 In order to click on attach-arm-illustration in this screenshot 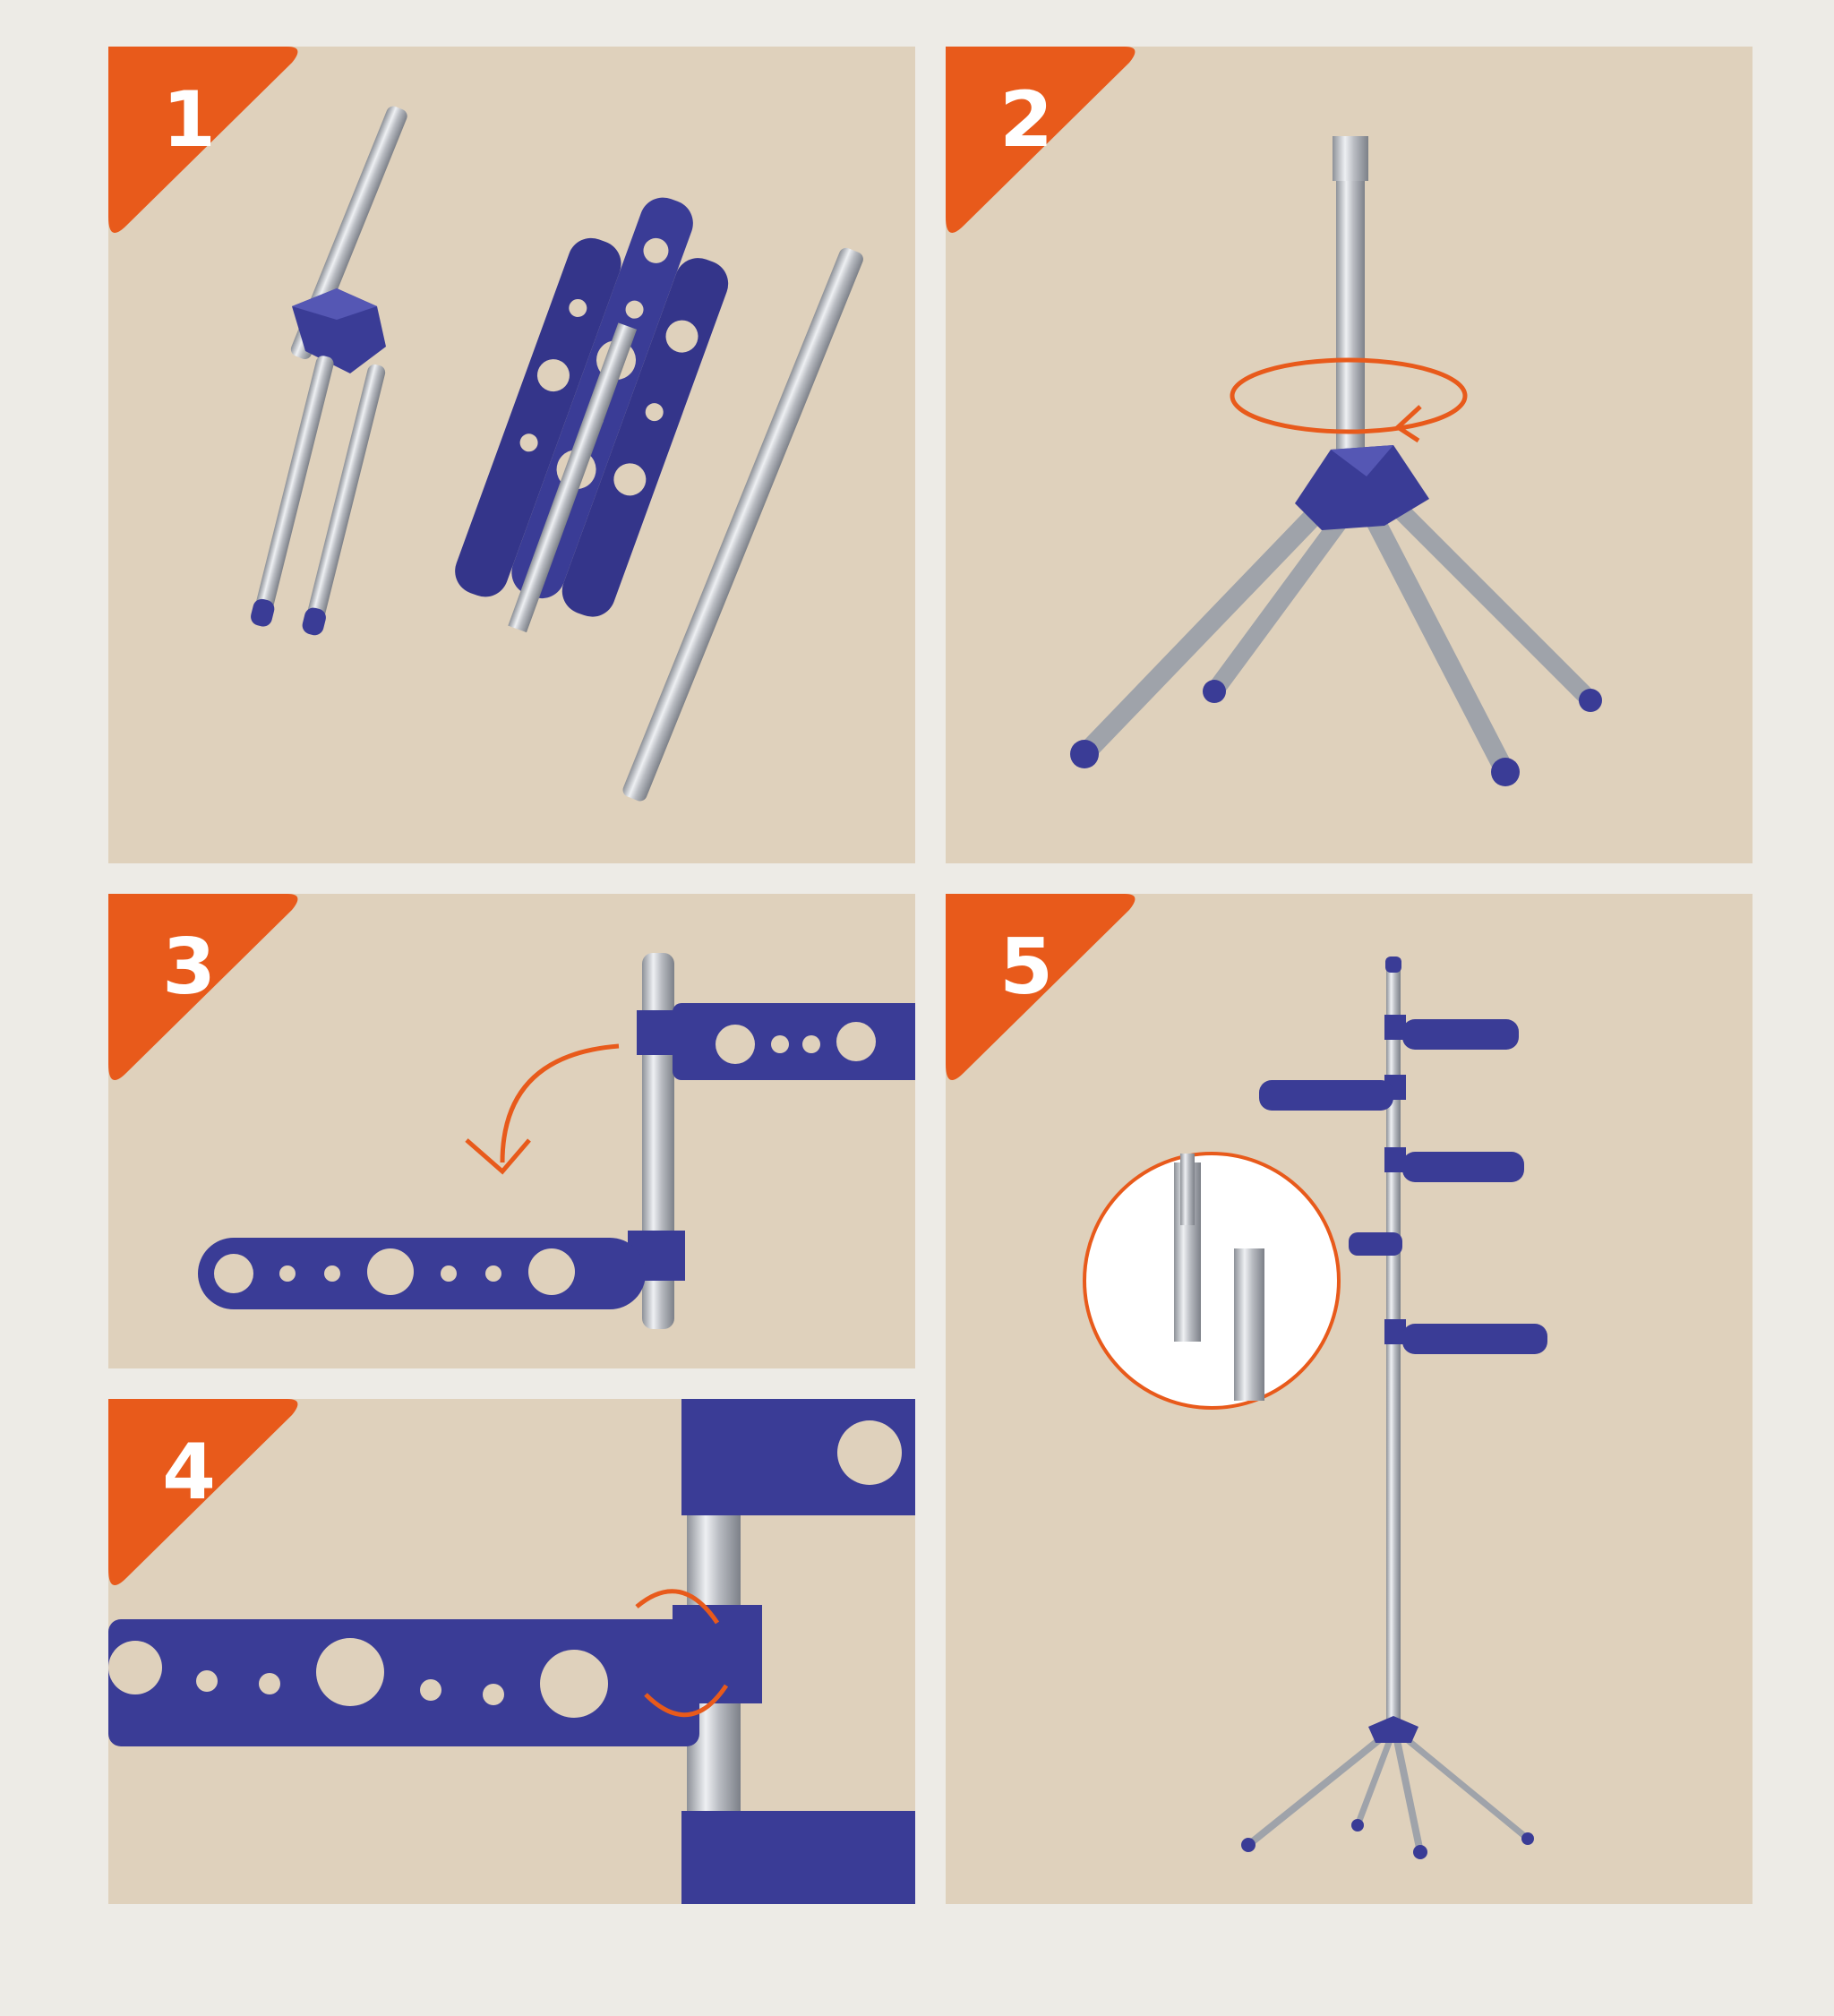, I will do `click(557, 1141)`.